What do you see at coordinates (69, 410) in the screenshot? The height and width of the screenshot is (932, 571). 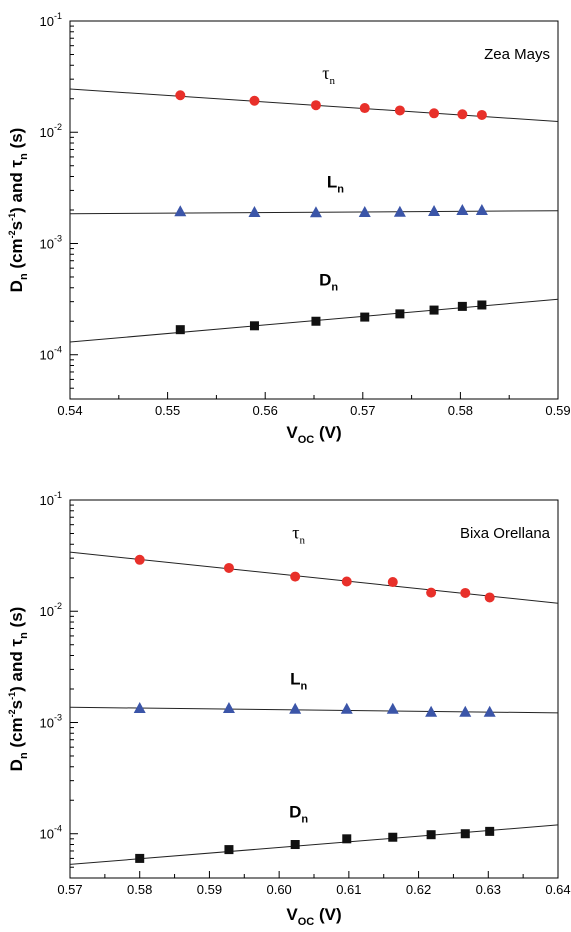 I see `x-tick-label: 0.54` at bounding box center [69, 410].